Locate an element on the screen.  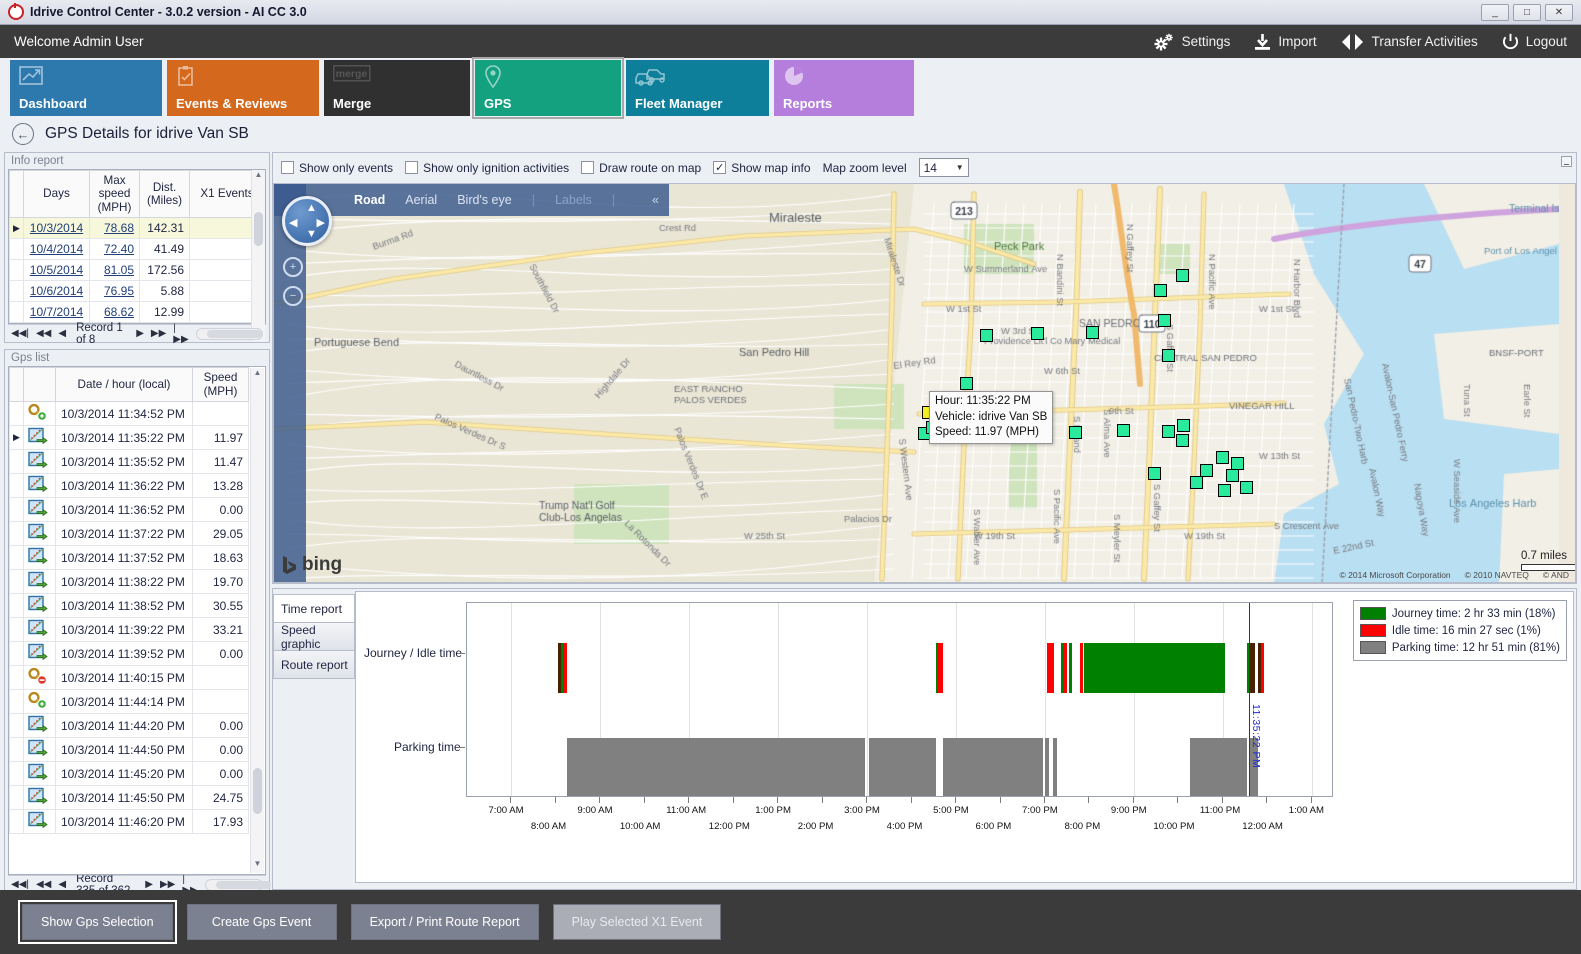
map-panel-minimize-icon is located at coordinates (1566, 161).